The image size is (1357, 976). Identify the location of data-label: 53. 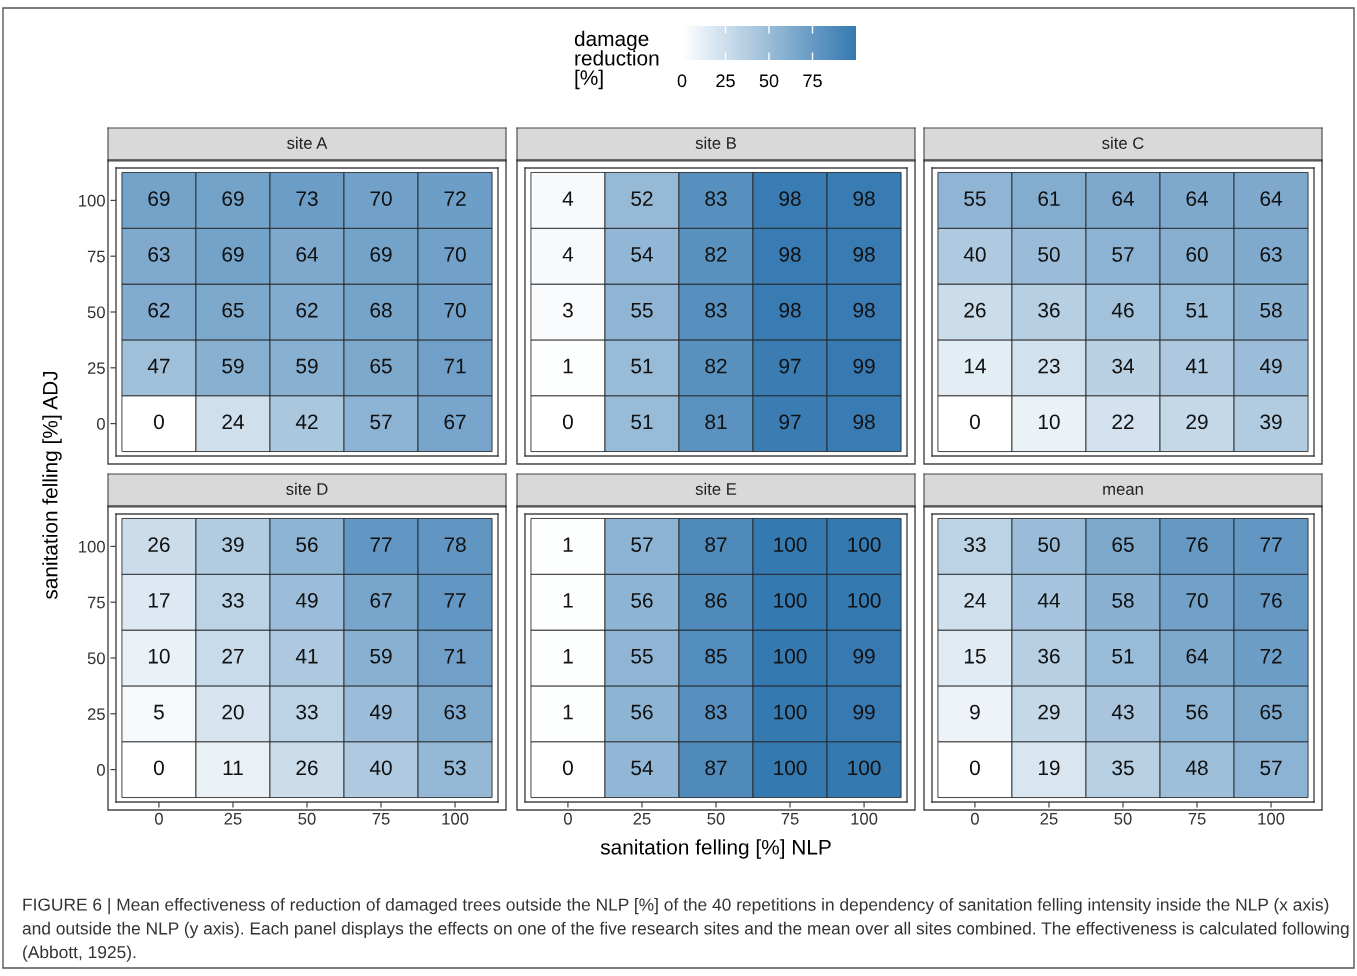
(455, 768).